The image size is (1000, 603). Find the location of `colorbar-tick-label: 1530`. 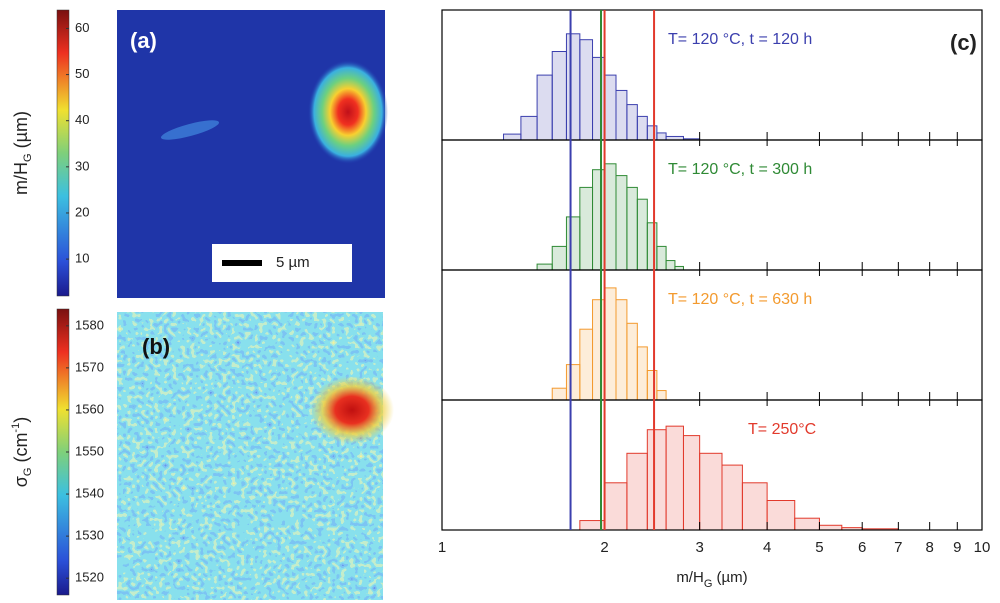

colorbar-tick-label: 1530 is located at coordinates (89, 535).